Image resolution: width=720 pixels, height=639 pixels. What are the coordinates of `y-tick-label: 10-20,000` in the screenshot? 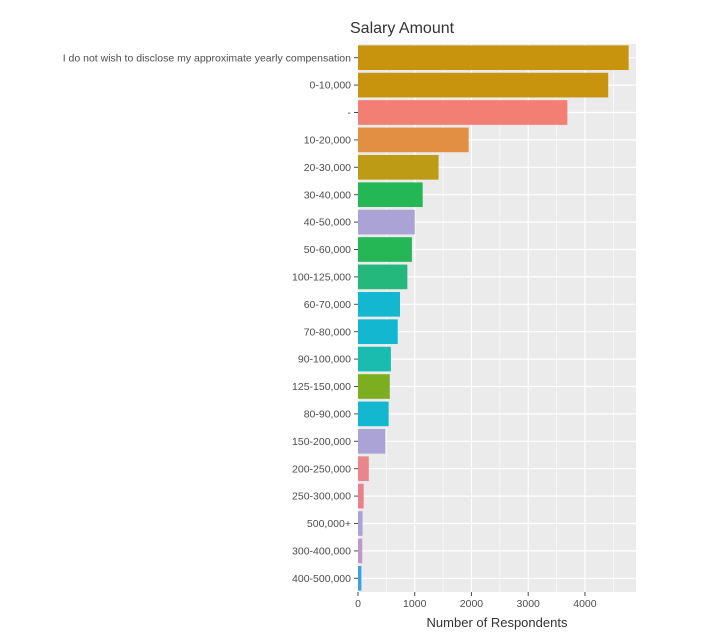 It's located at (327, 141).